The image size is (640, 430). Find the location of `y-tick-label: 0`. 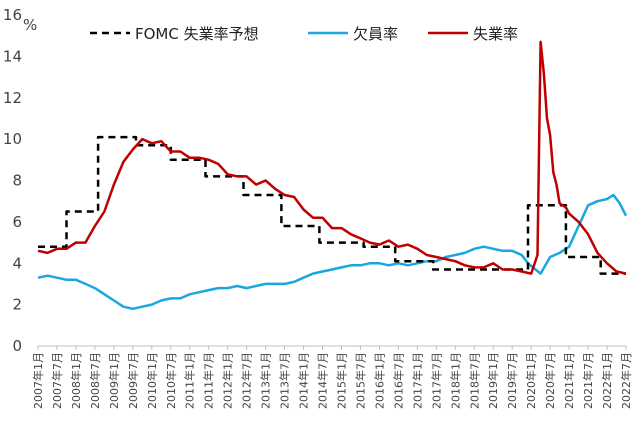

y-tick-label: 0 is located at coordinates (17, 346).